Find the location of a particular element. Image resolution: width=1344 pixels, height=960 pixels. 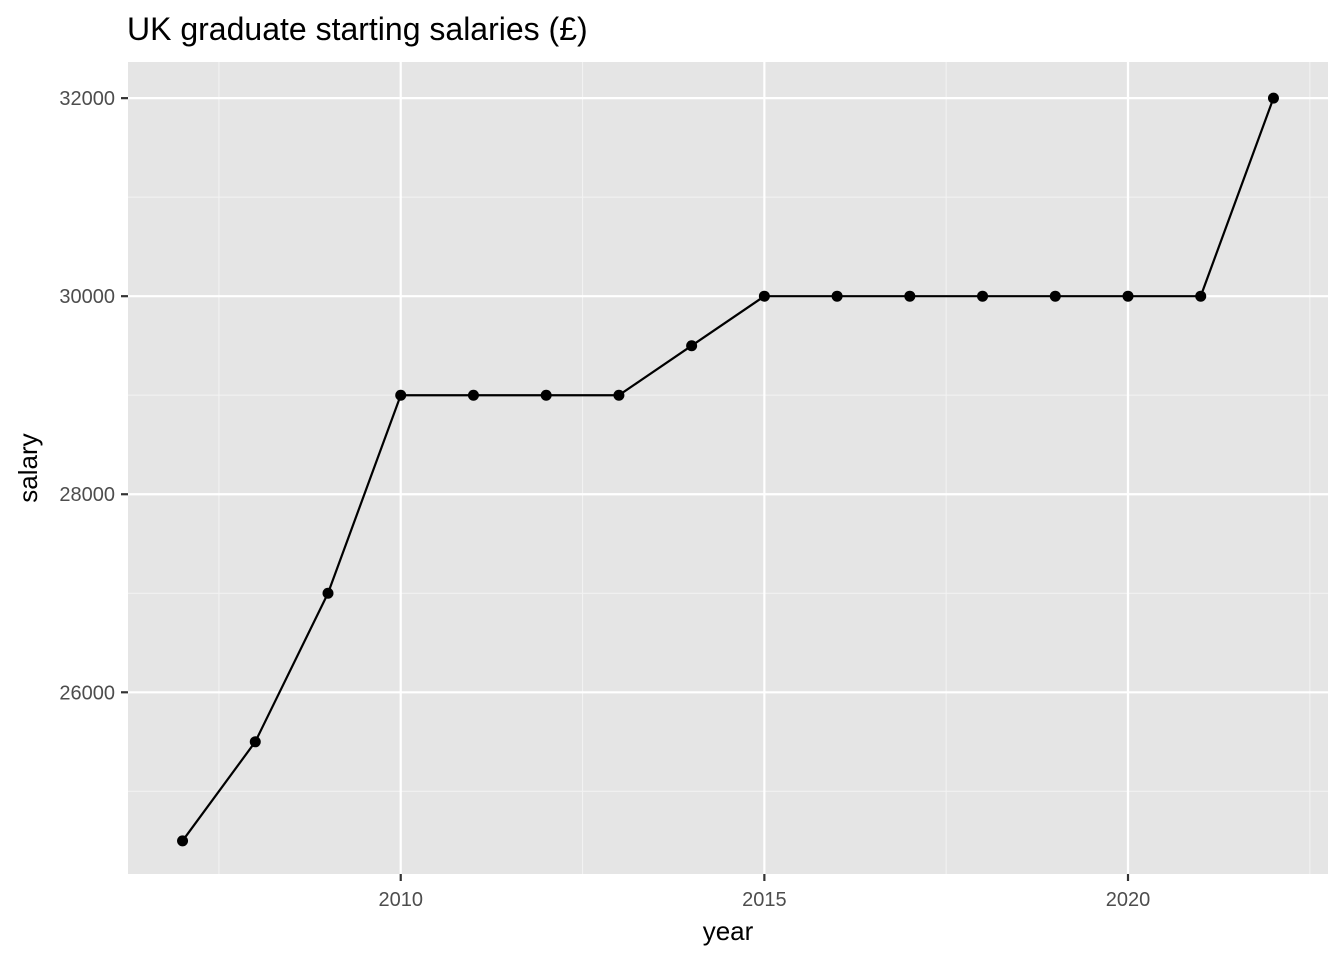

y-axis: 26000 28000 30000 32000 is located at coordinates (93, 396).